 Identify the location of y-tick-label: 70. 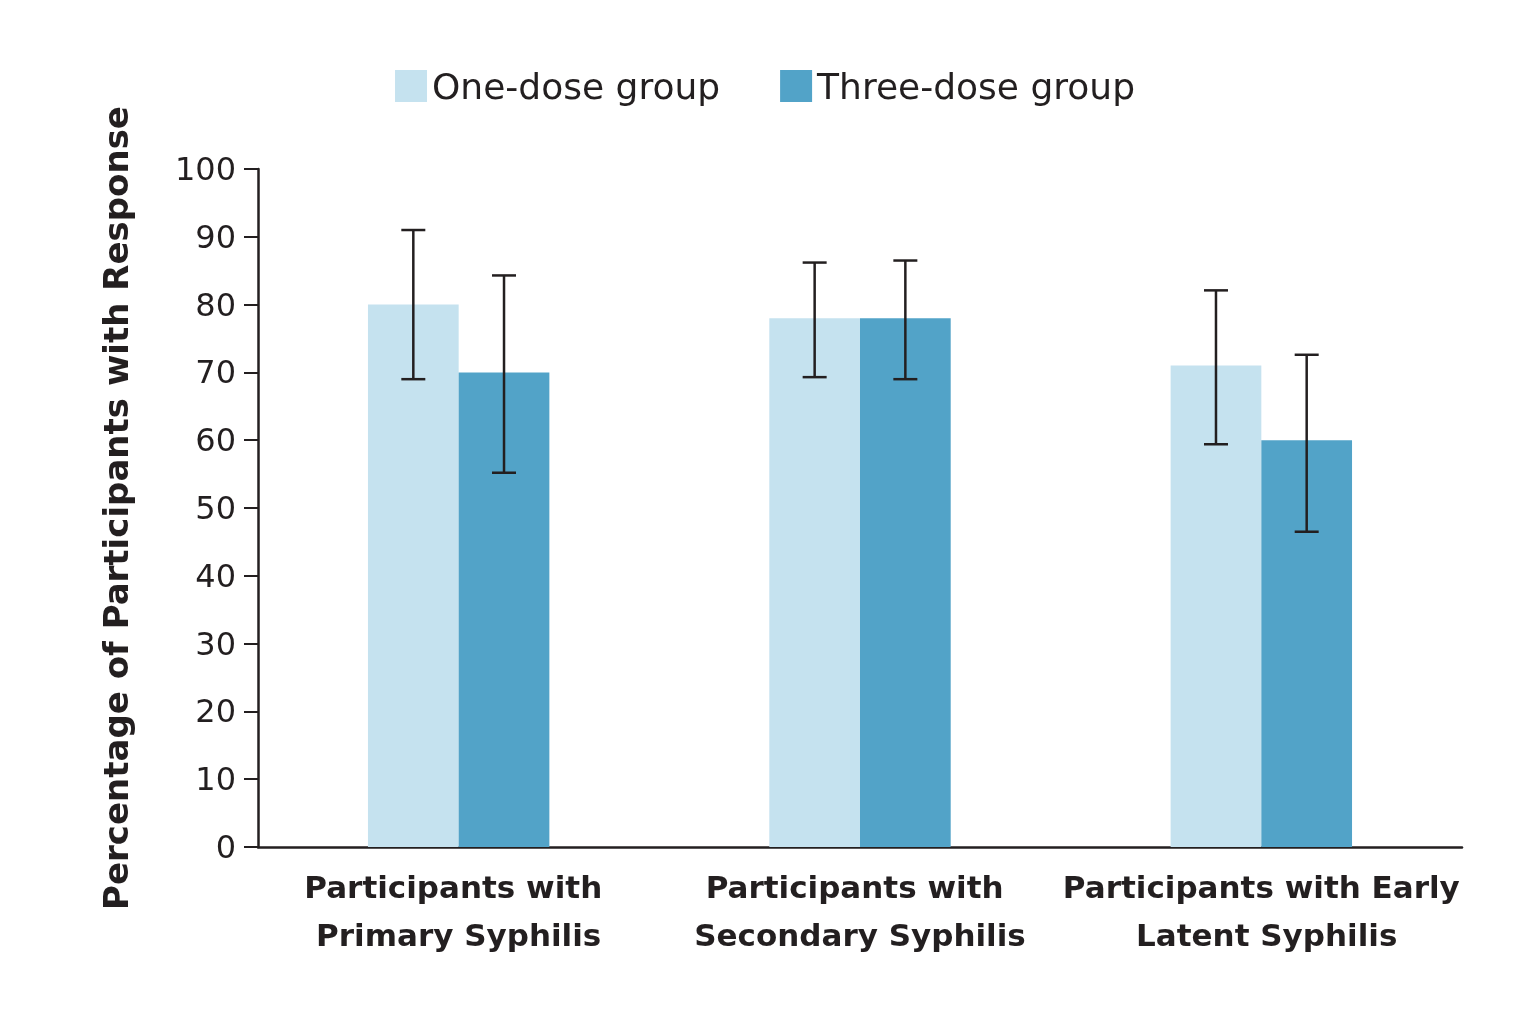
(215, 372).